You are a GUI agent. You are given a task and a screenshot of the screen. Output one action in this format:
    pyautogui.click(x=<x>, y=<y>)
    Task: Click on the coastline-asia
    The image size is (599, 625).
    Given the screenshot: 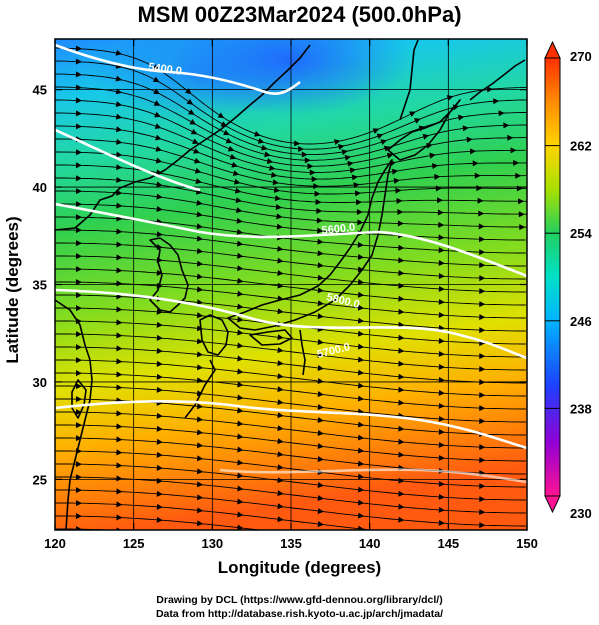 What is the action you would take?
    pyautogui.click(x=183, y=137)
    